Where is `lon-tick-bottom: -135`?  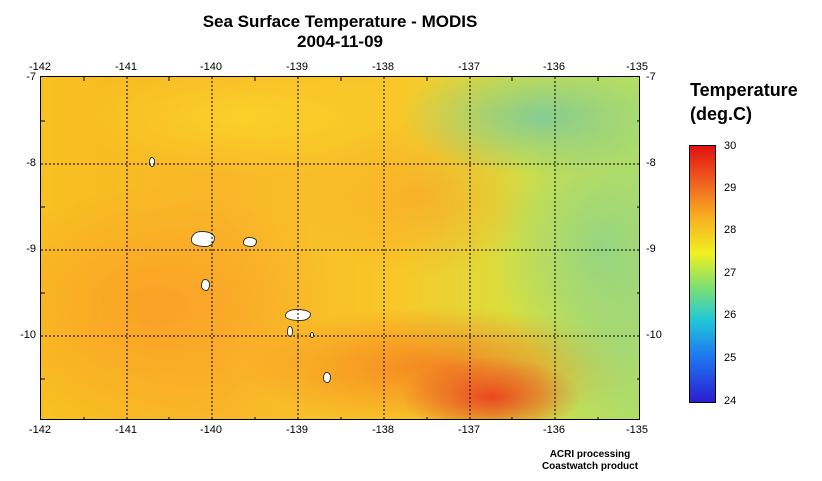
lon-tick-bottom: -135 is located at coordinates (637, 430).